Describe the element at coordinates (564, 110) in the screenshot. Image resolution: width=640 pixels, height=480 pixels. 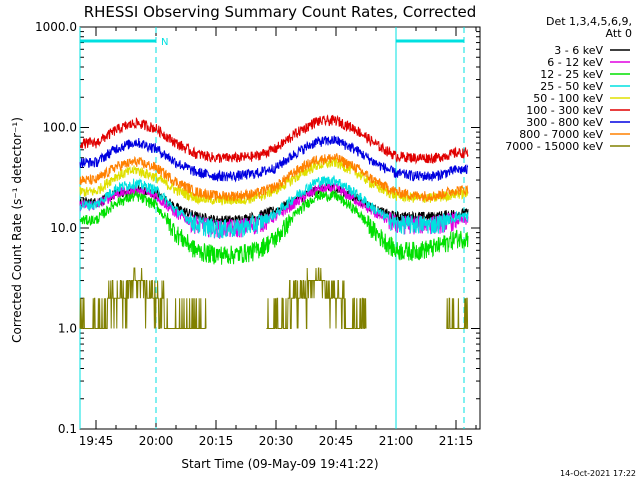
I see `legend-label: 100 - 300 keV` at that location.